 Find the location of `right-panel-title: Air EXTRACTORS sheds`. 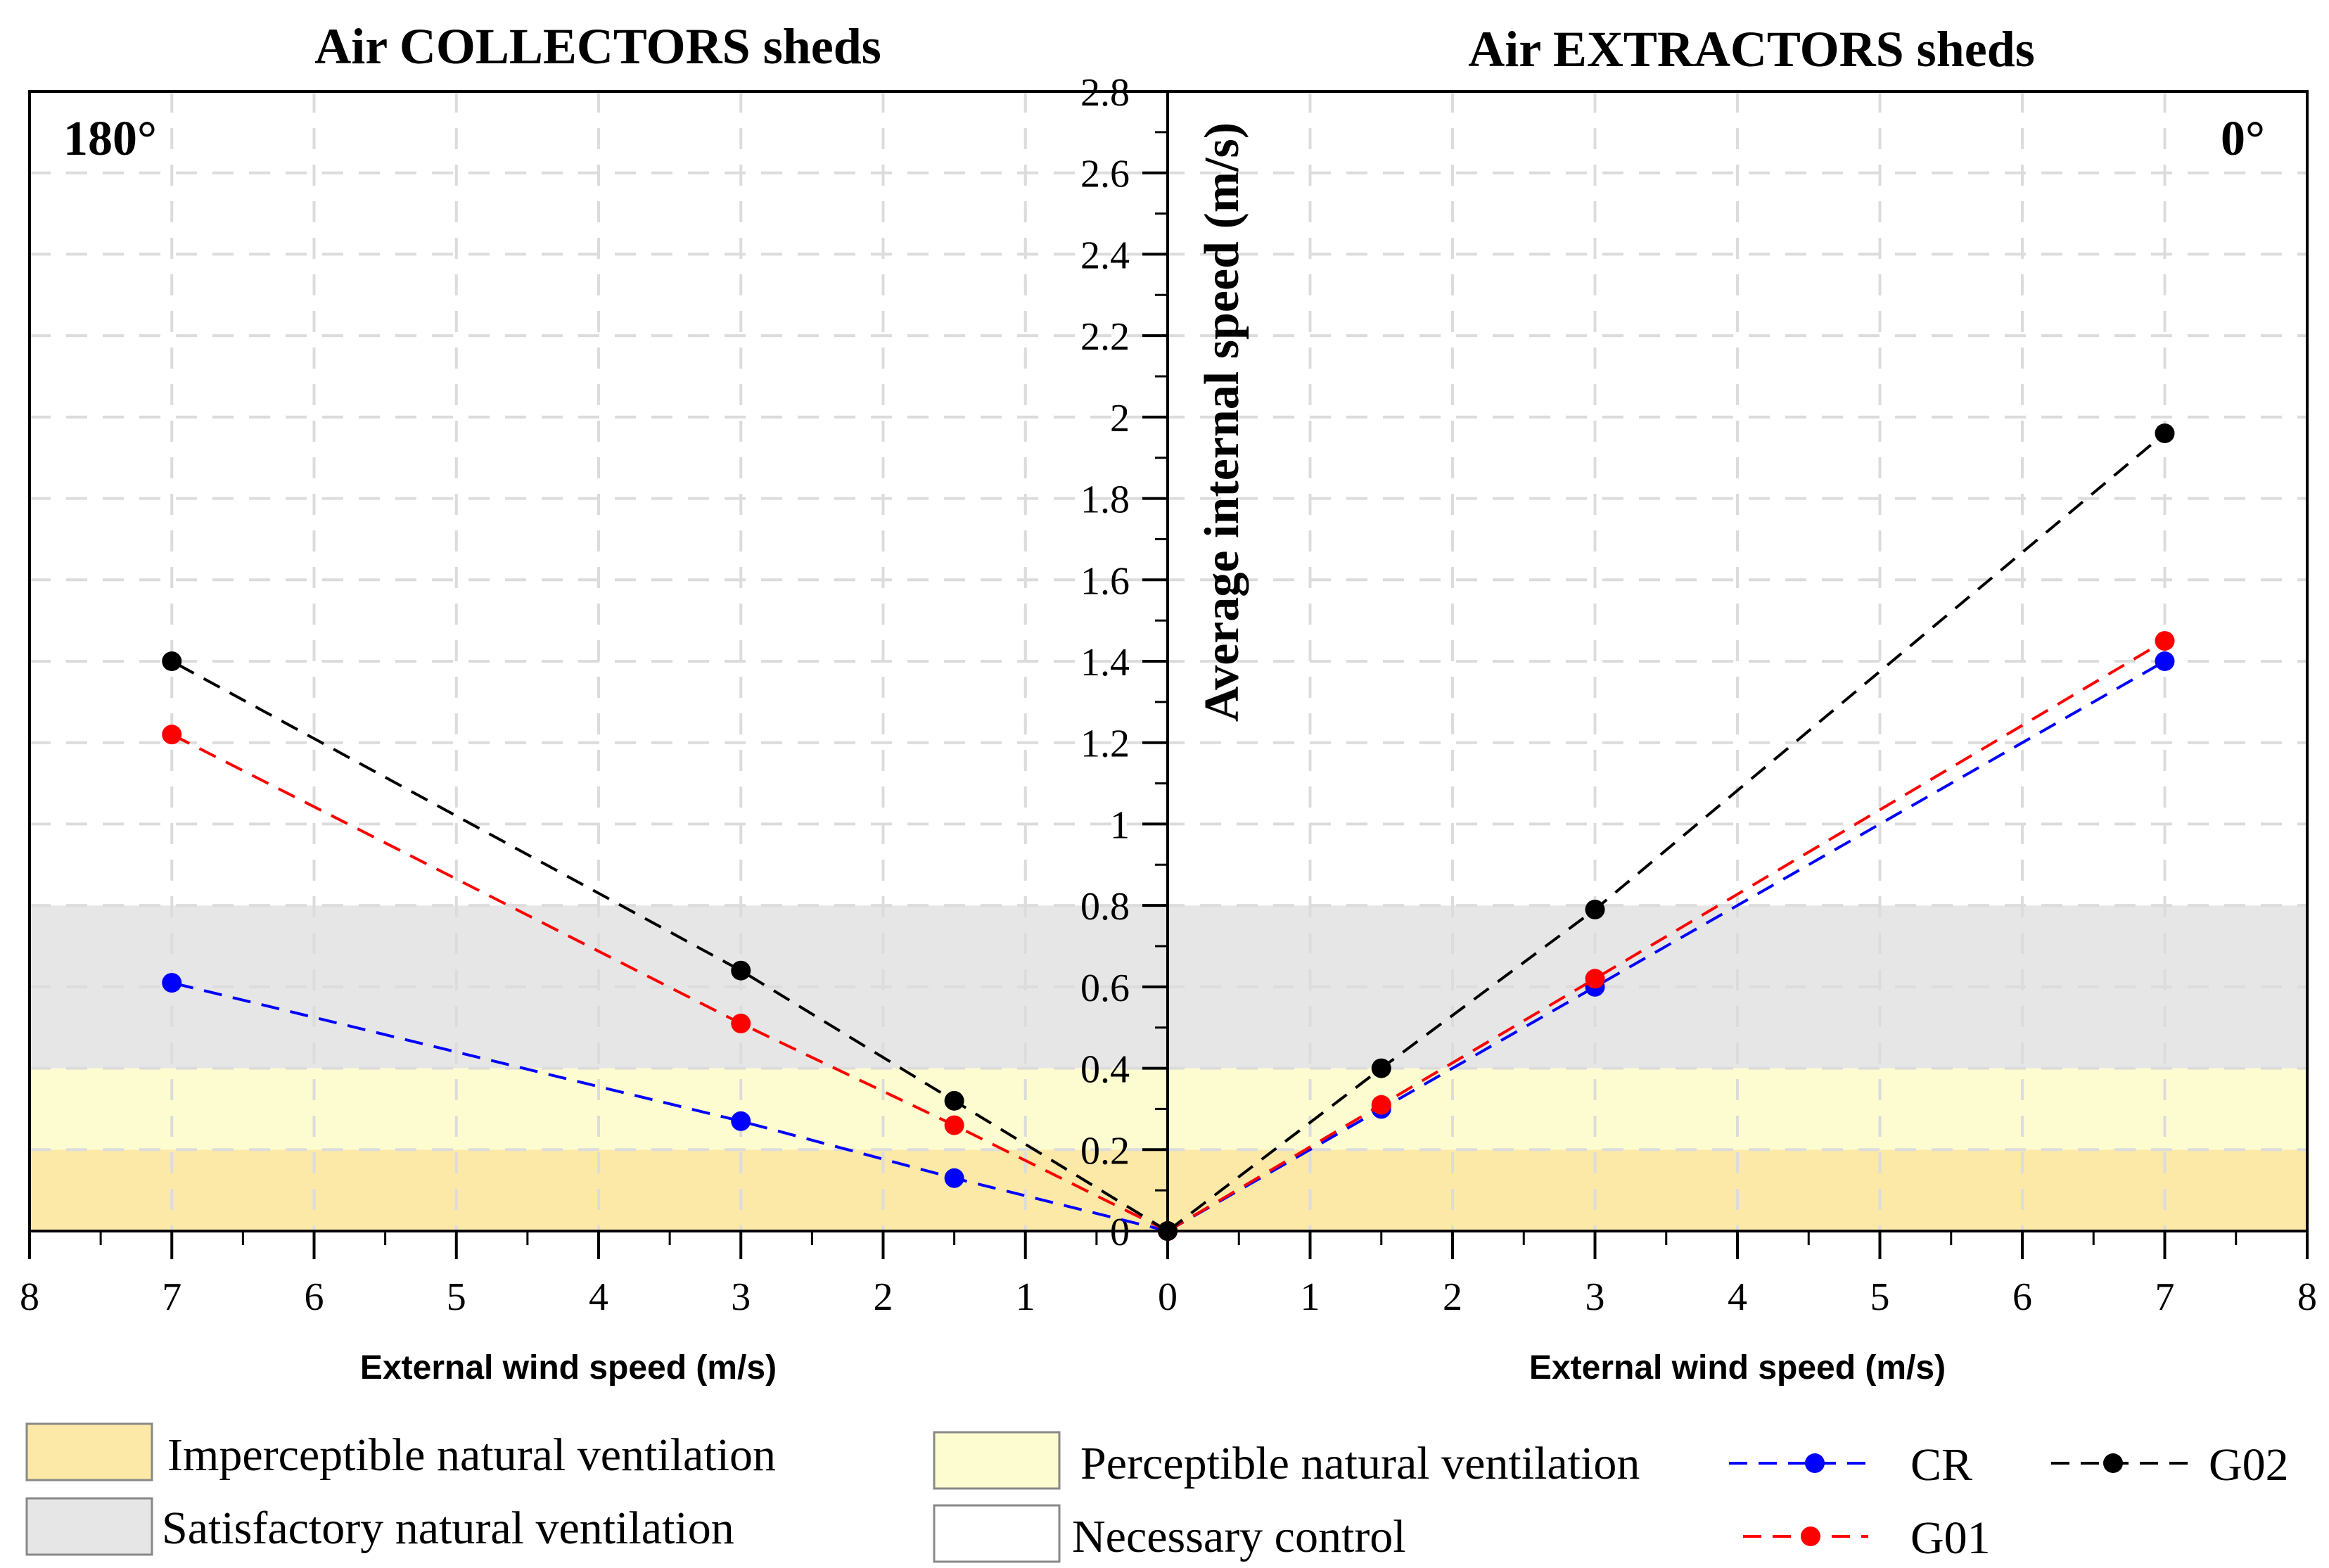

right-panel-title: Air EXTRACTORS sheds is located at coordinates (1751, 49).